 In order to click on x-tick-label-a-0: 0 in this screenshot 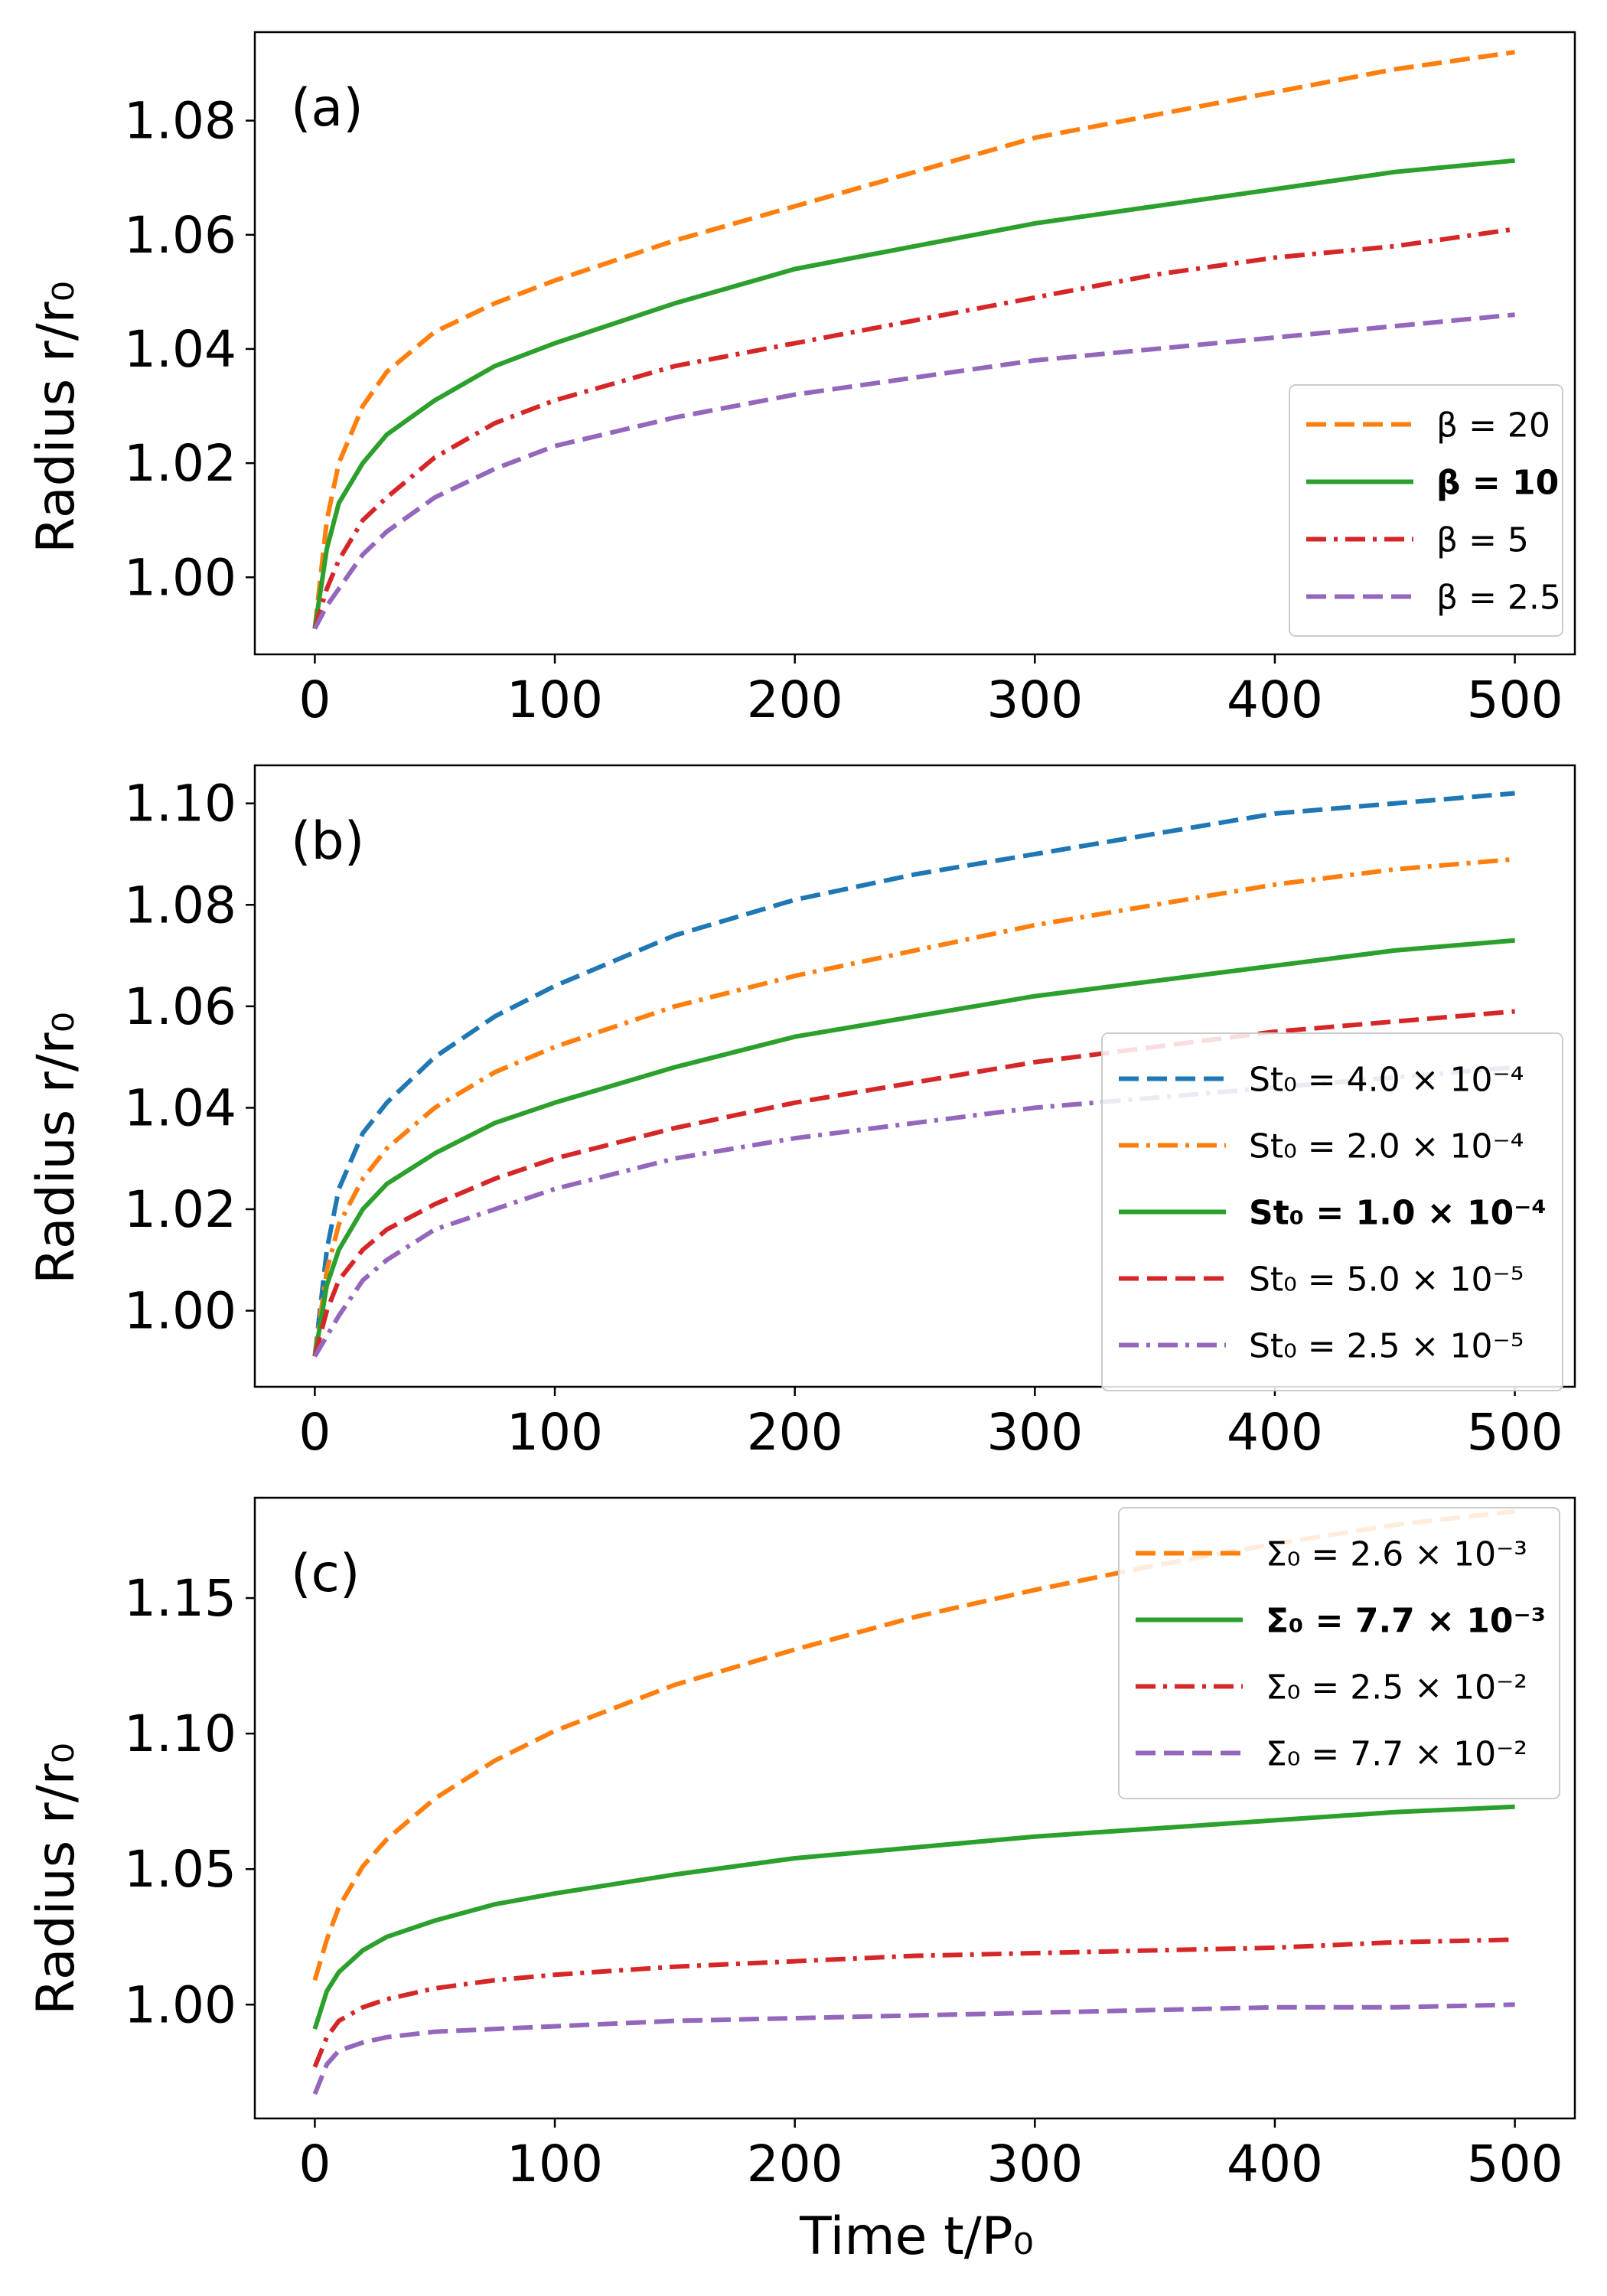, I will do `click(314, 699)`.